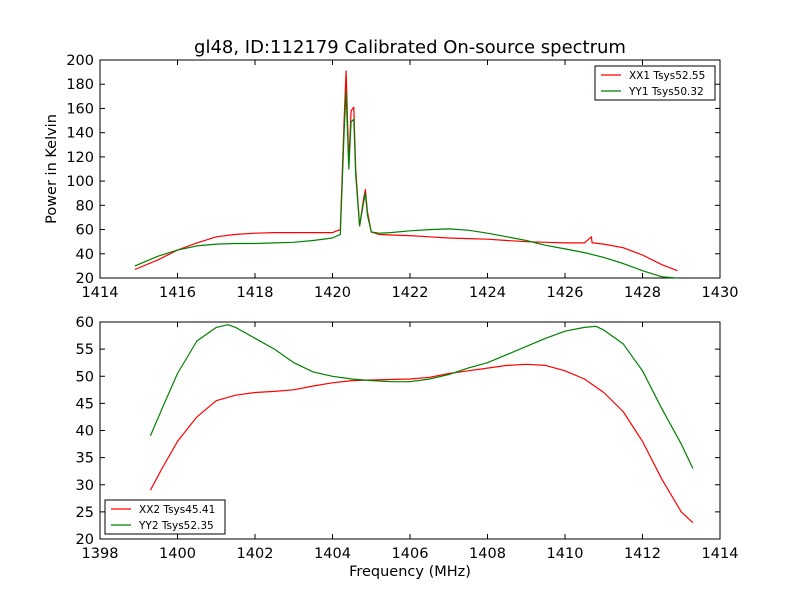  I want to click on top-x-tick-label: 1426, so click(565, 293).